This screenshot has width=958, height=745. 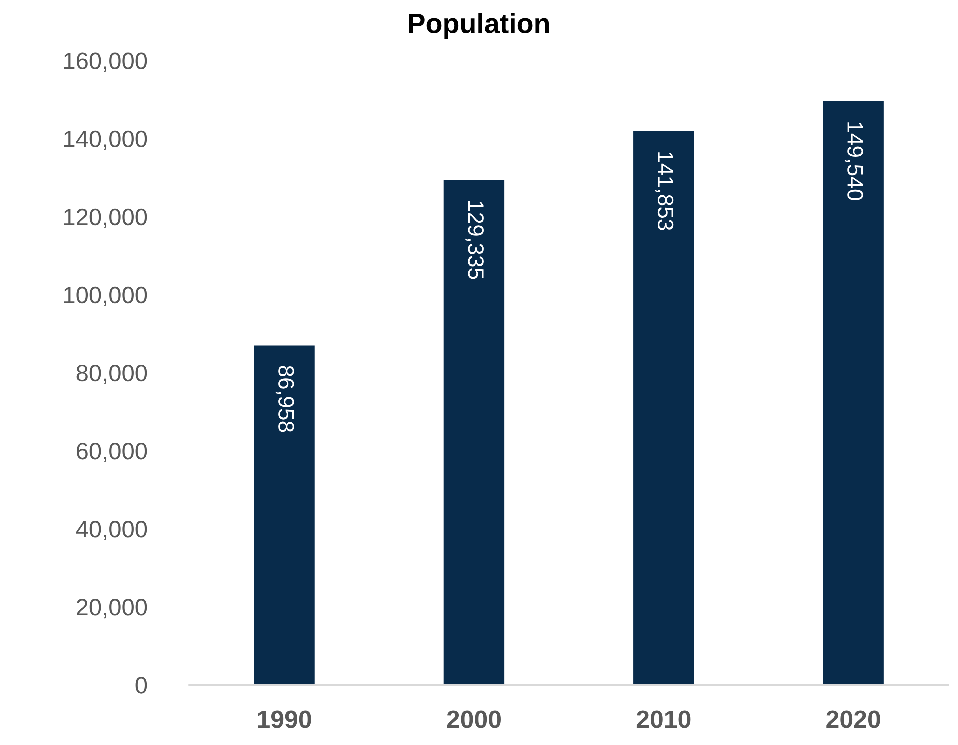 What do you see at coordinates (106, 62) in the screenshot?
I see `y-tick-label: 160,000` at bounding box center [106, 62].